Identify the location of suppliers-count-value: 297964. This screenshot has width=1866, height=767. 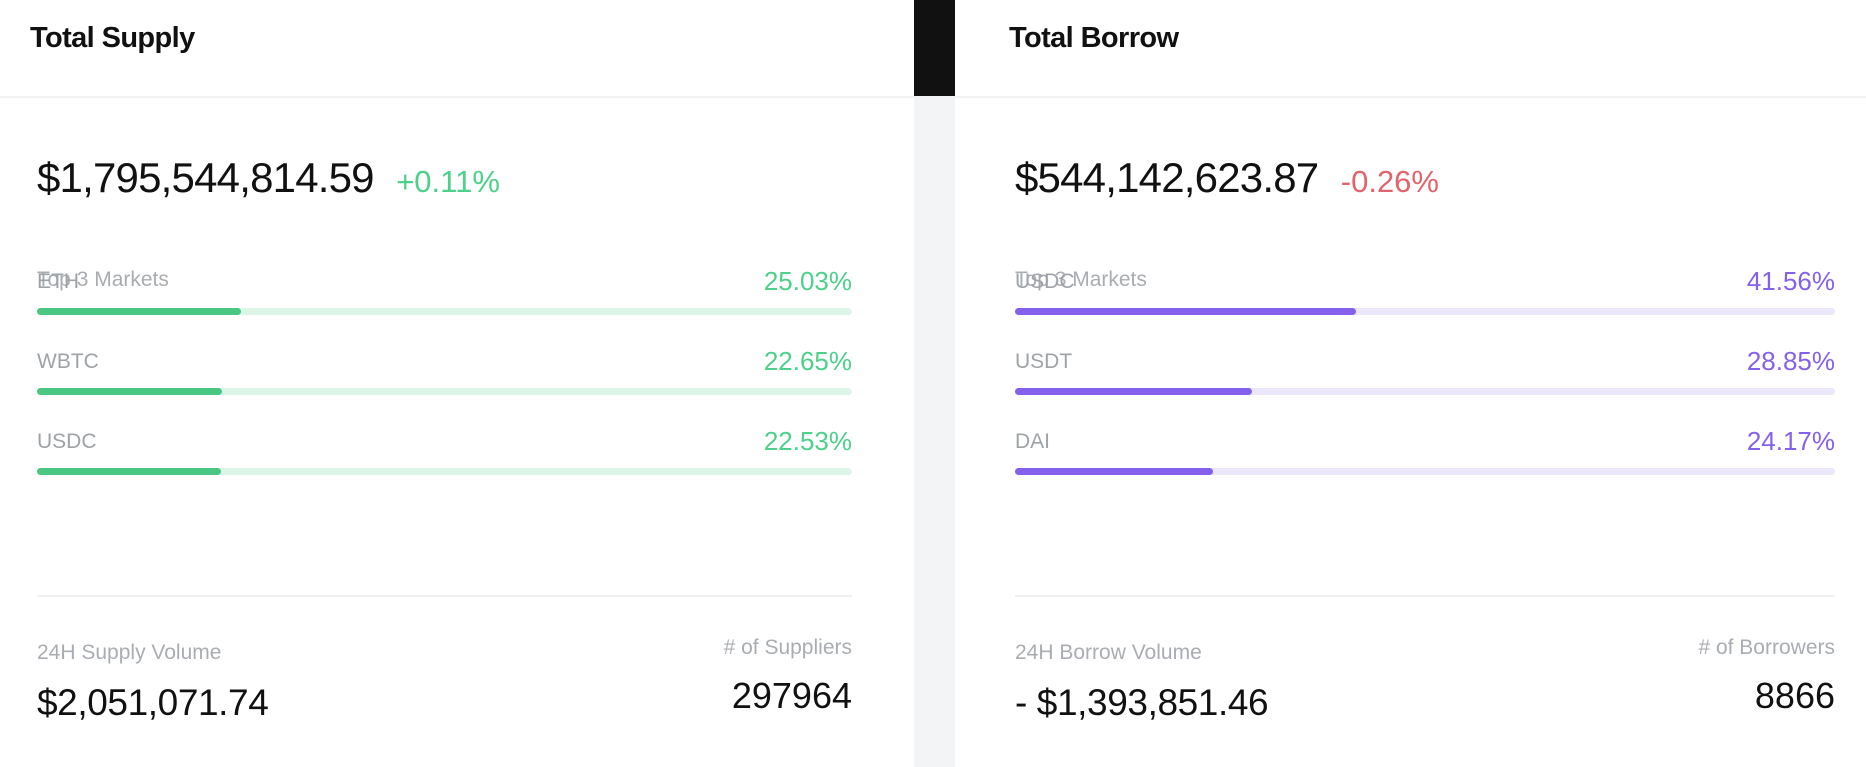
(791, 695).